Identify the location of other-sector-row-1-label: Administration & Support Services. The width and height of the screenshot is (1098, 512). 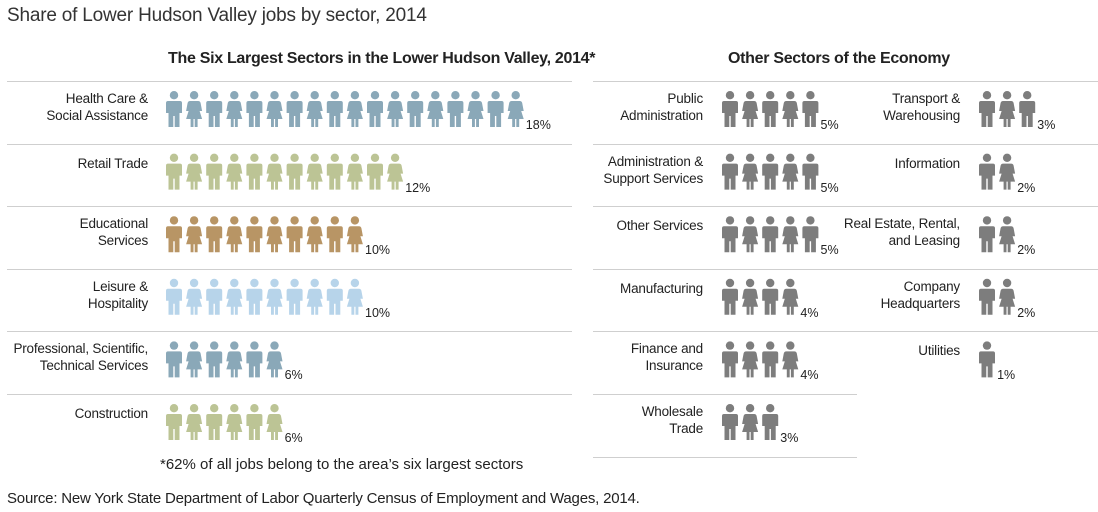
(653, 170).